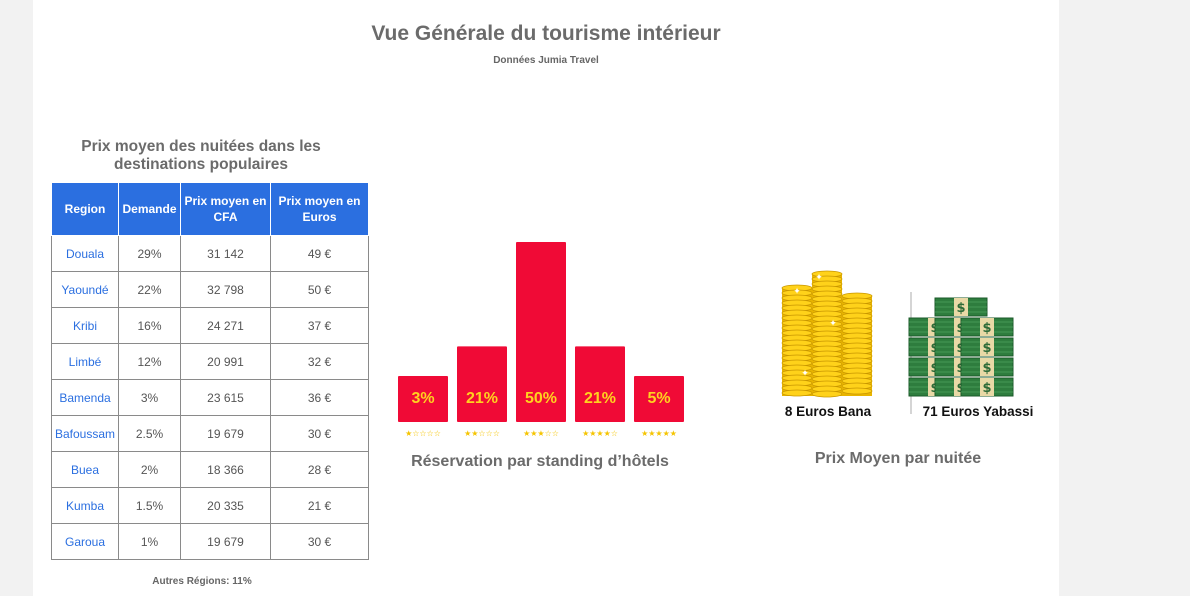 This screenshot has width=1190, height=596. Describe the element at coordinates (85, 505) in the screenshot. I see `cell-region: Kumba` at that location.